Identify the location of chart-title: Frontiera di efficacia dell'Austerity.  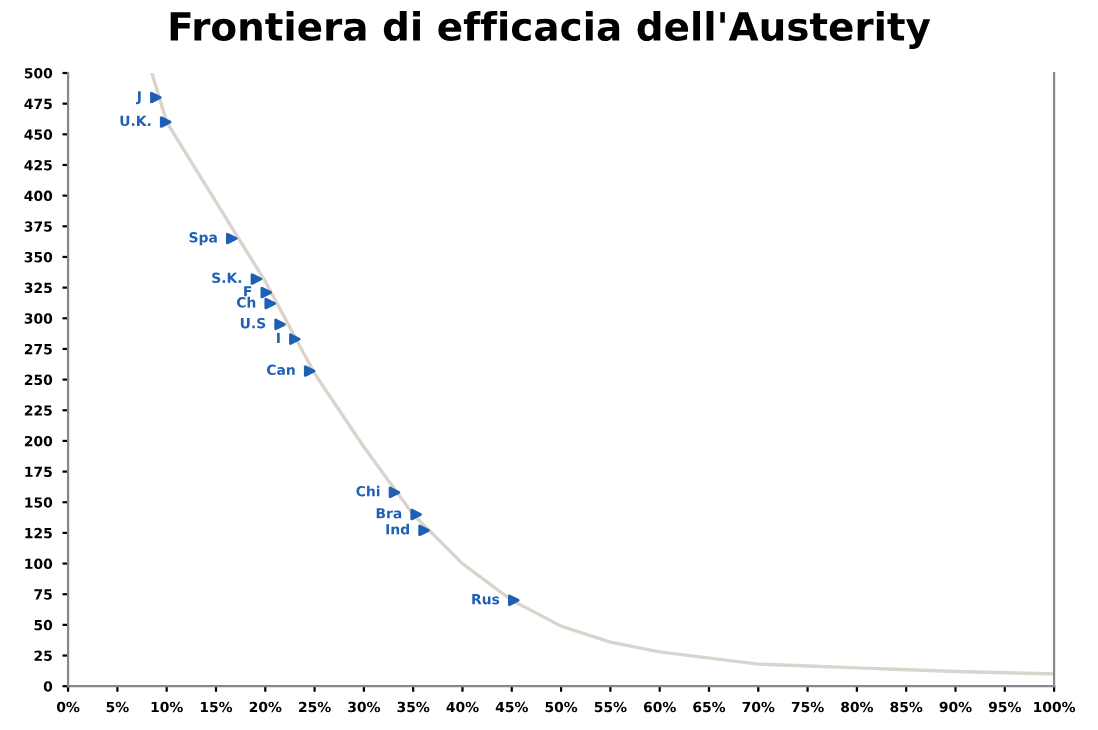
(550, 29).